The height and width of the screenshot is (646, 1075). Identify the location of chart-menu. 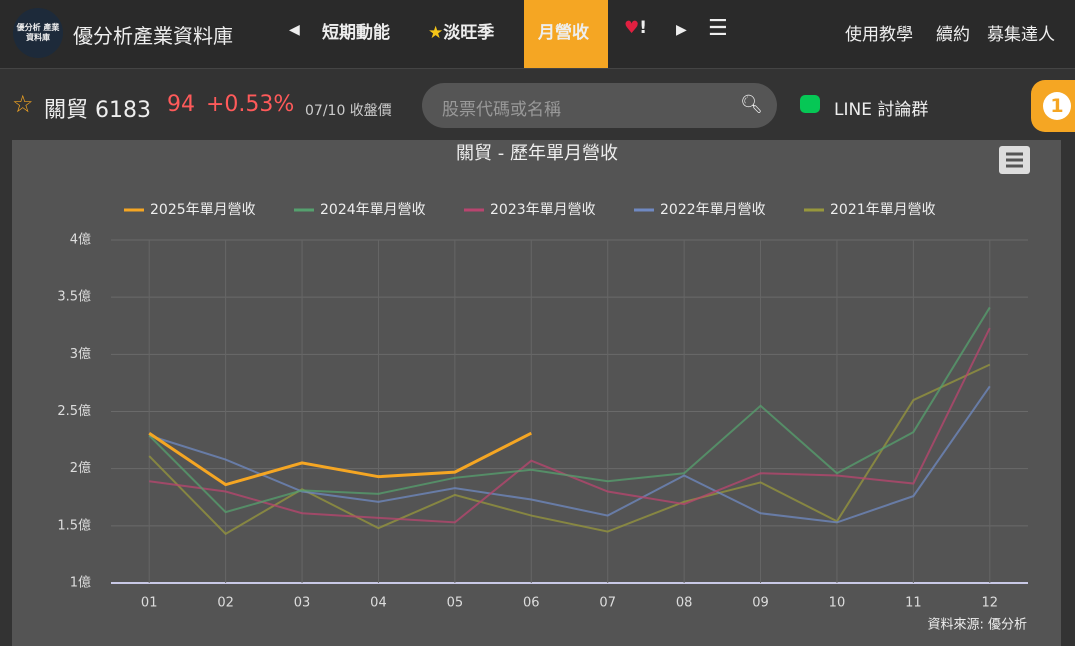
(1014, 160).